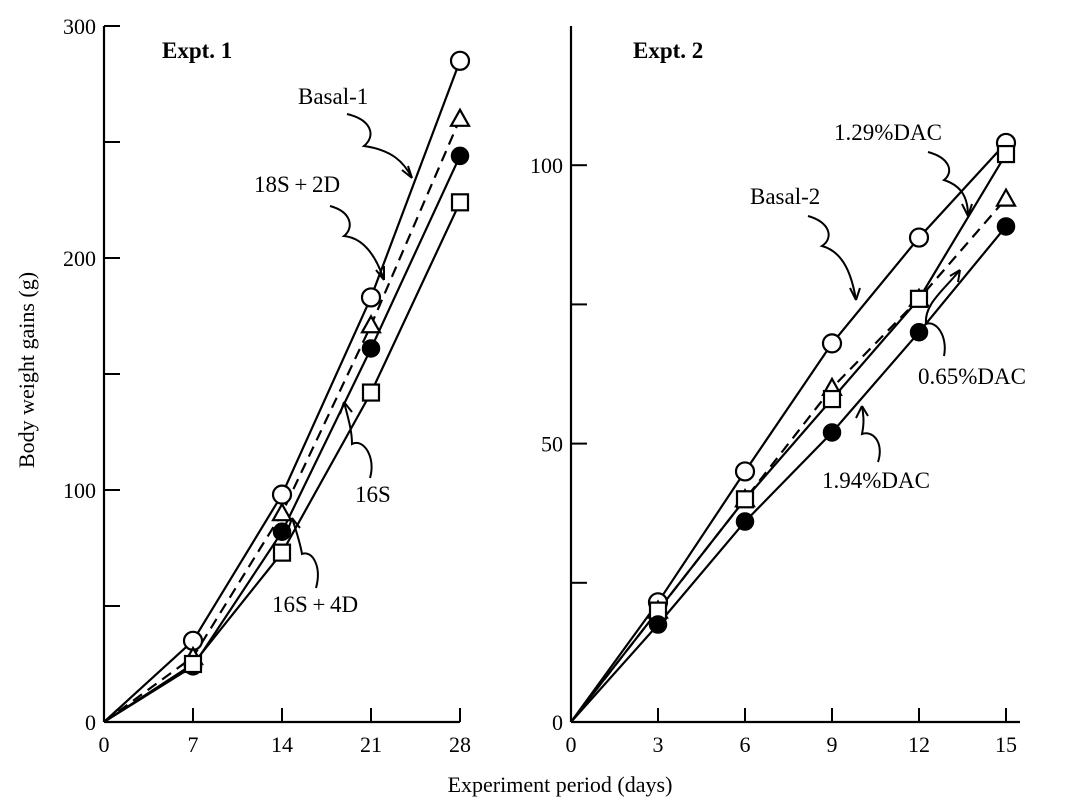 This screenshot has height=809, width=1068. I want to click on data-point-0-65-dac, so click(1006, 197).